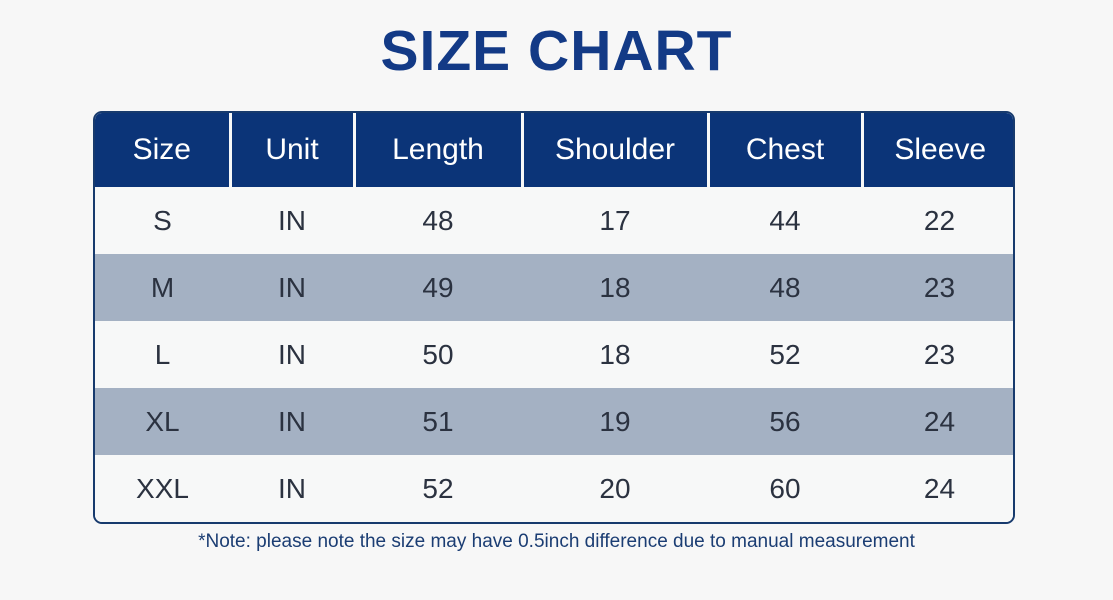 This screenshot has height=600, width=1113. Describe the element at coordinates (554, 287) in the screenshot. I see `table-row: M IN 49 18 48 23` at that location.